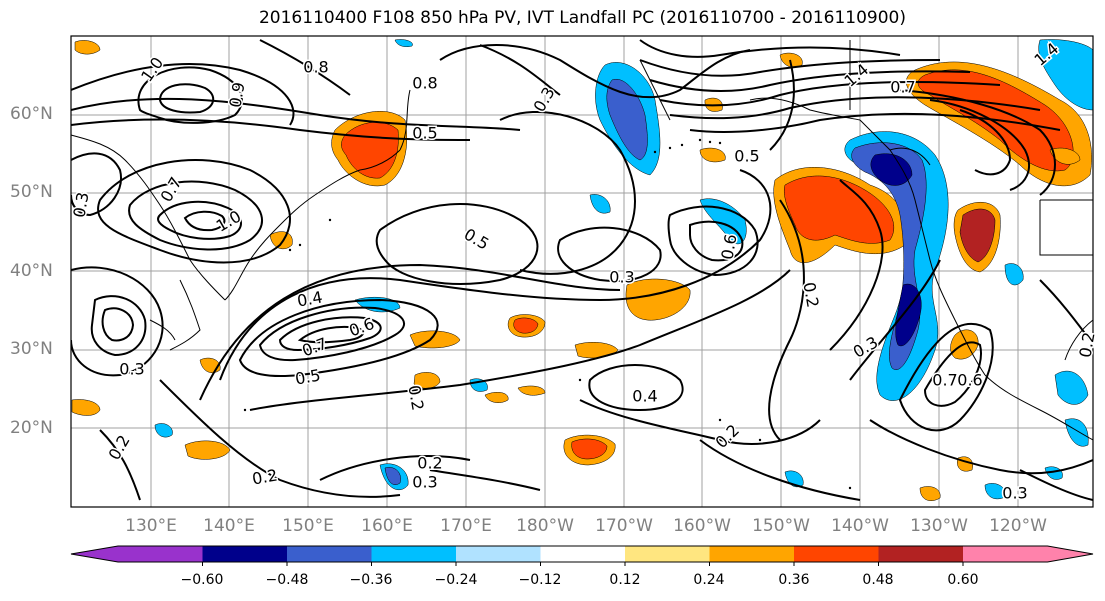 The width and height of the screenshot is (1105, 601). I want to click on contour-label: 0.6, so click(969, 380).